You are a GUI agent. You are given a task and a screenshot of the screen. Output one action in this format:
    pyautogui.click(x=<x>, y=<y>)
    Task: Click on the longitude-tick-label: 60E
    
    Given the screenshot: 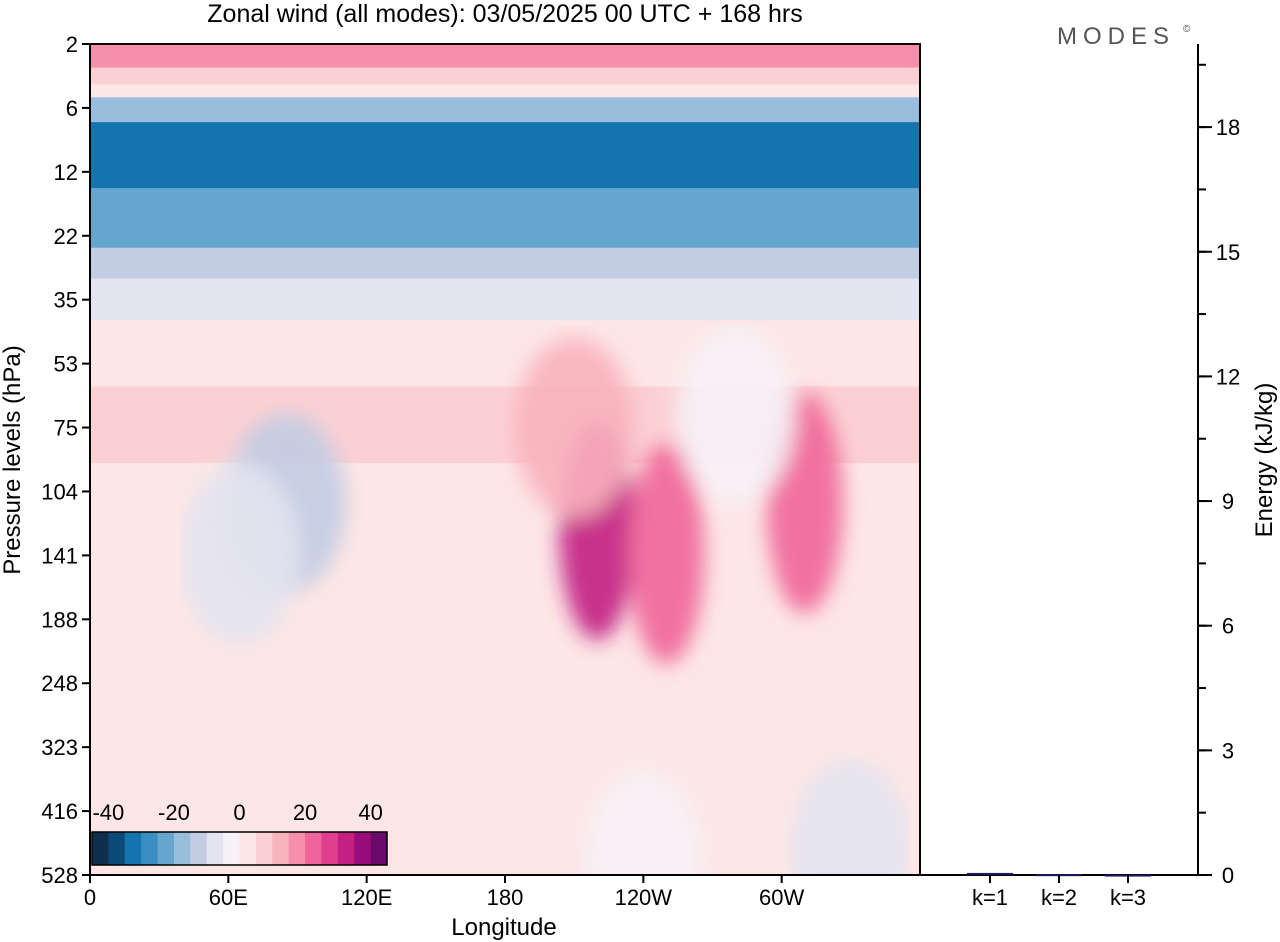 What is the action you would take?
    pyautogui.click(x=228, y=897)
    